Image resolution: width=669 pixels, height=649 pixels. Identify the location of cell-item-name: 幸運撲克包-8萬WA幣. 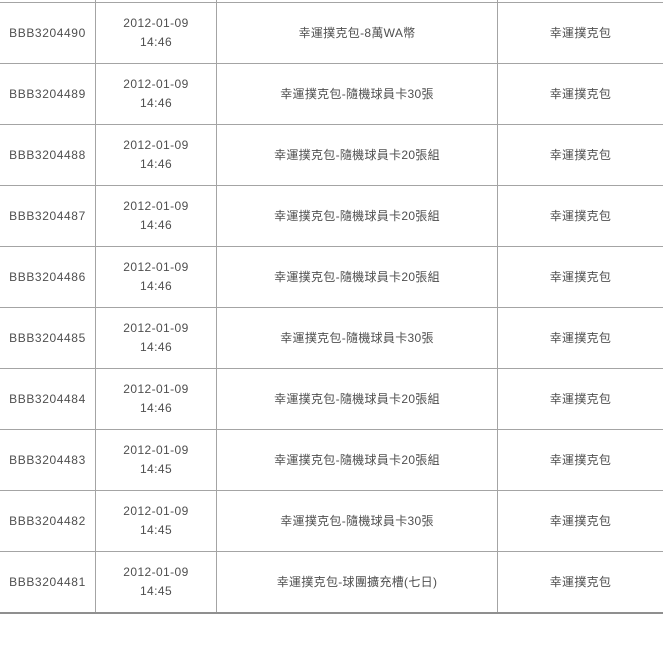
(357, 33).